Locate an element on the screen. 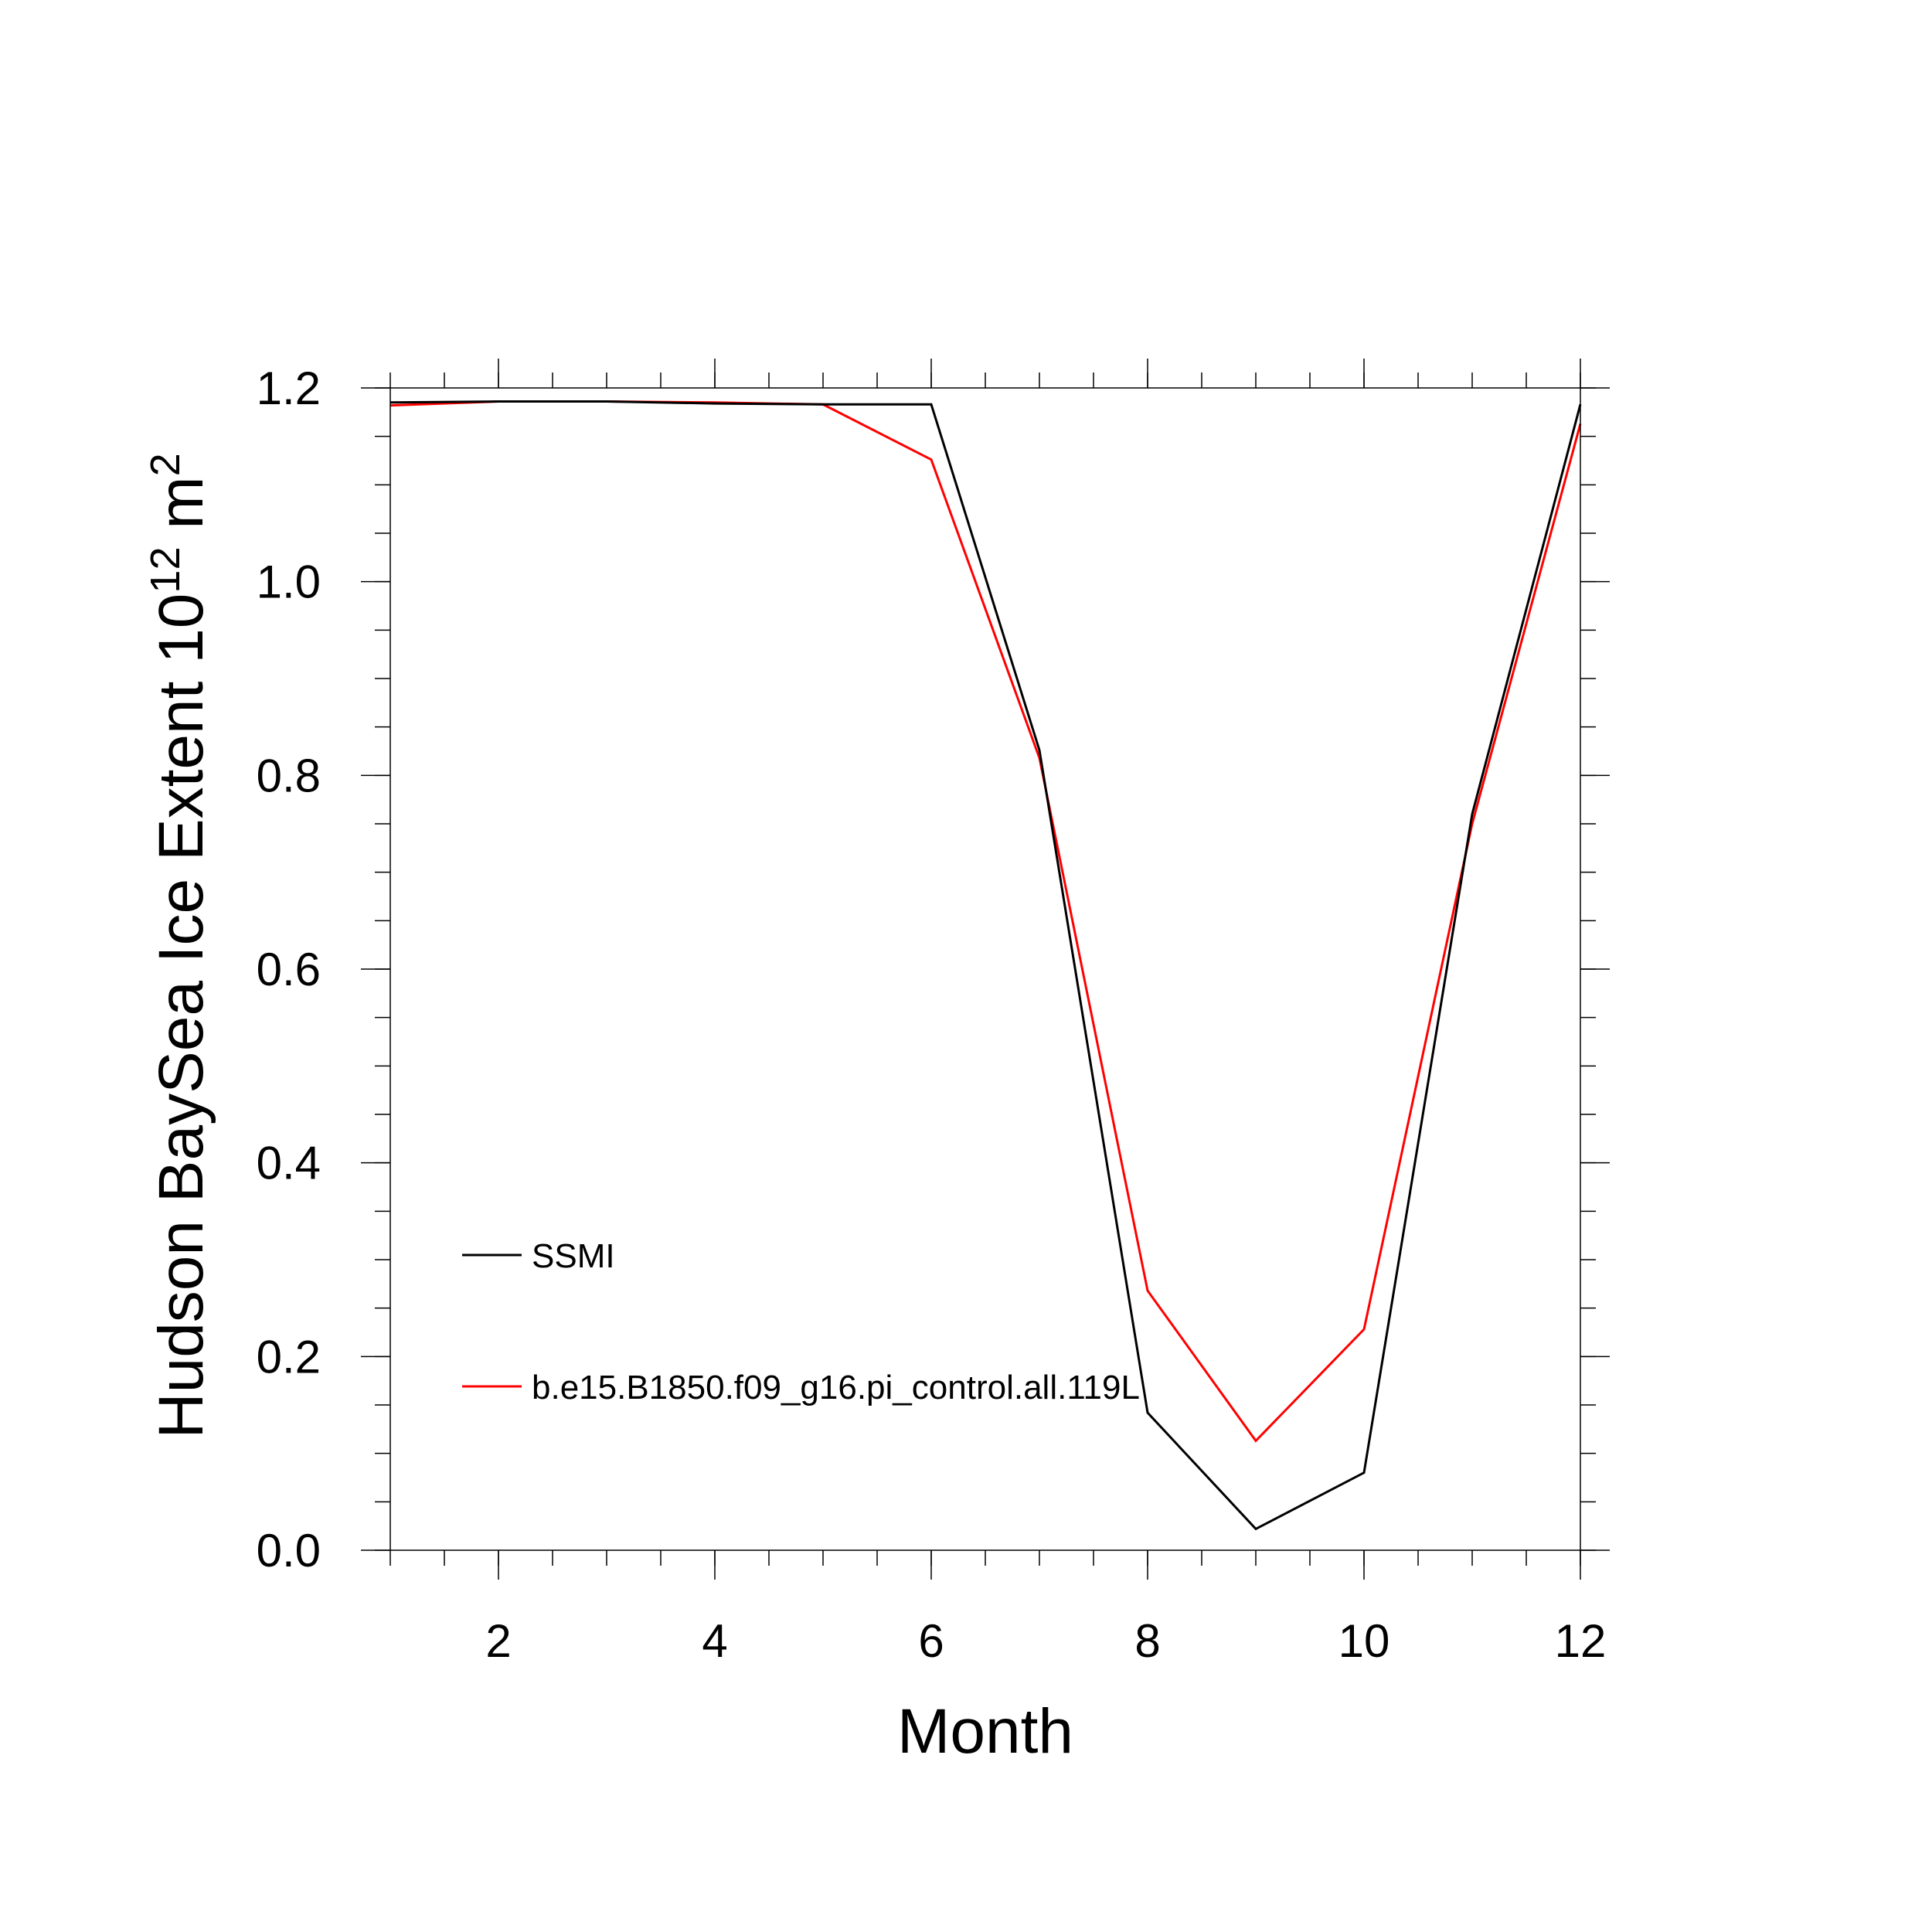  x-tick-label: 10 is located at coordinates (1364, 1641).